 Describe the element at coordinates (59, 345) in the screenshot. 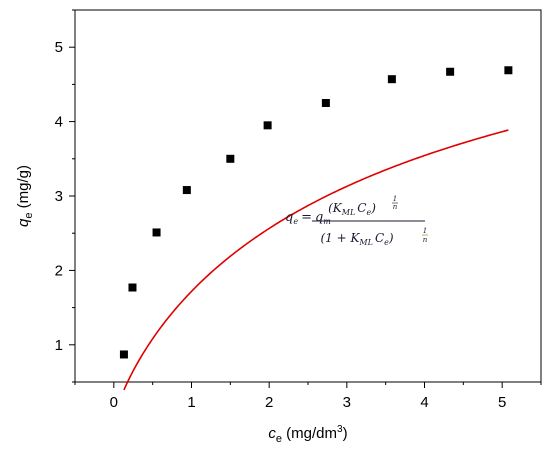

I see `y-tick-label: 1` at that location.